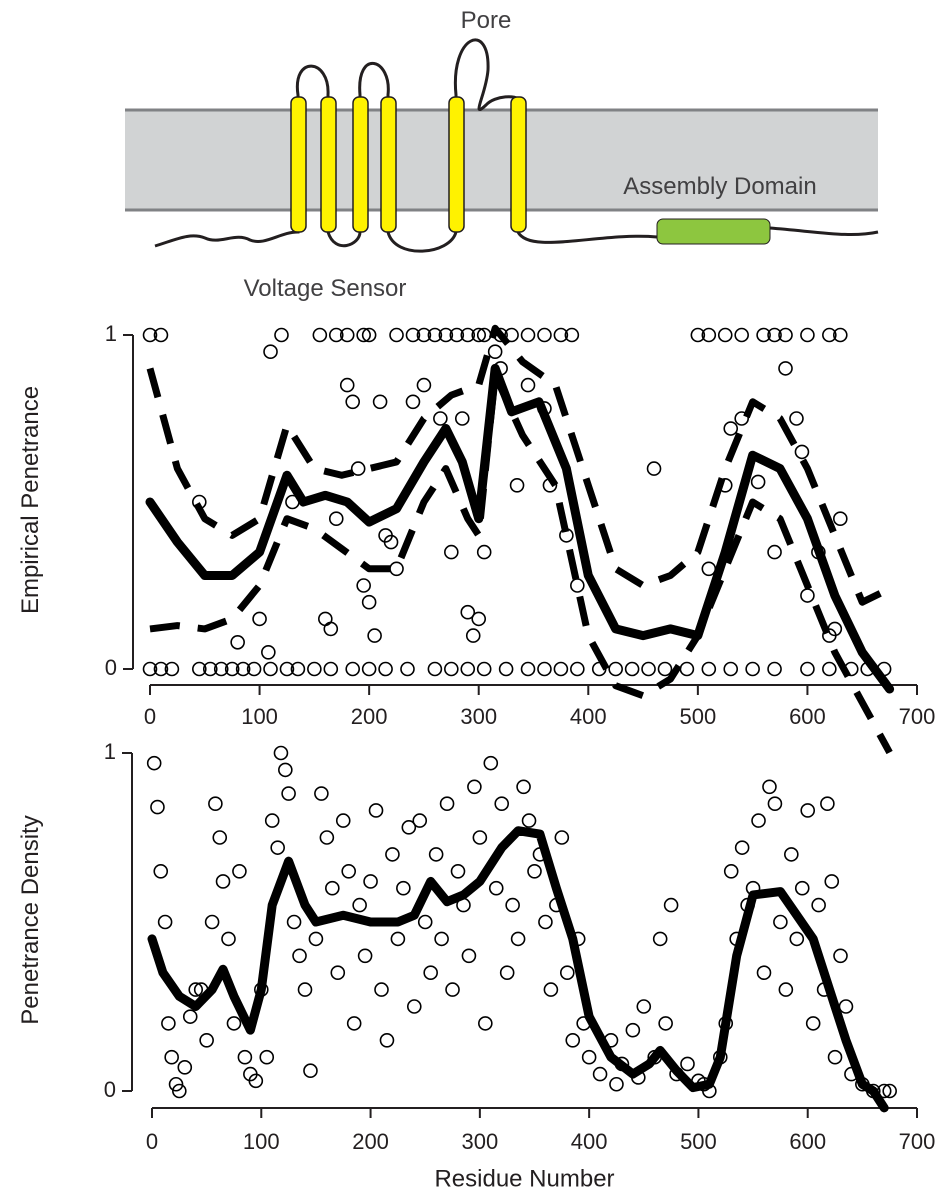 The height and width of the screenshot is (1201, 948). I want to click on x-tick-label: 500, so click(697, 716).